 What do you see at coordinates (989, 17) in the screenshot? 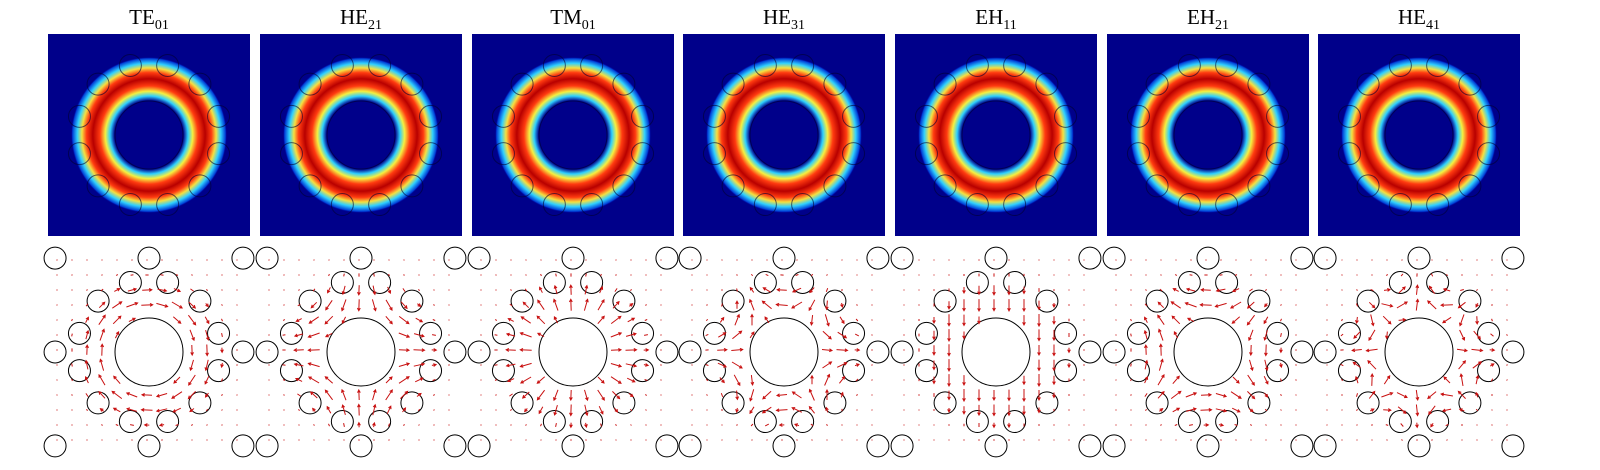
I see `mode-name: EH` at bounding box center [989, 17].